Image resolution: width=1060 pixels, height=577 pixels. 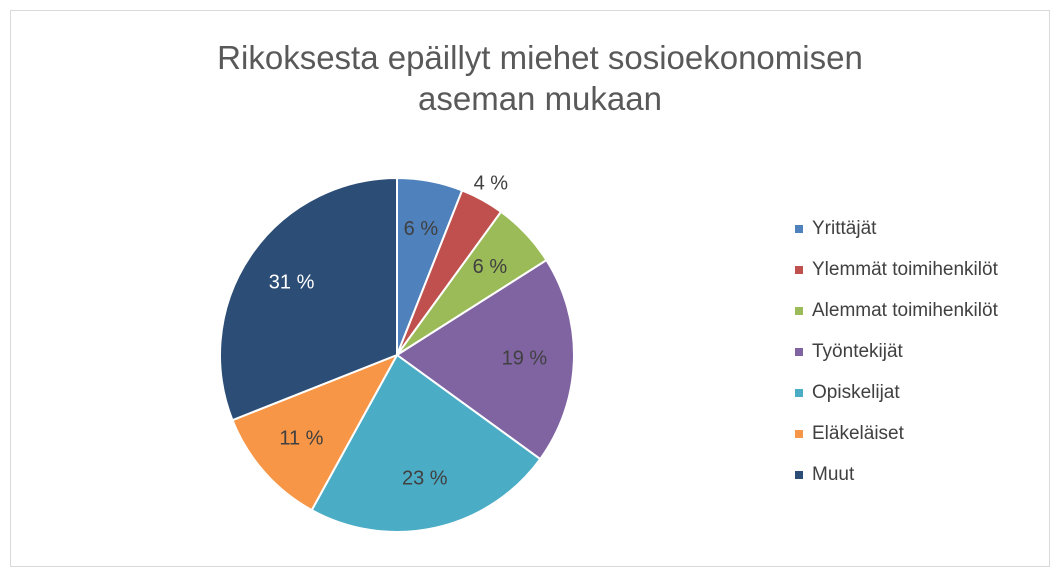 What do you see at coordinates (292, 283) in the screenshot?
I see `data-label: 31 %` at bounding box center [292, 283].